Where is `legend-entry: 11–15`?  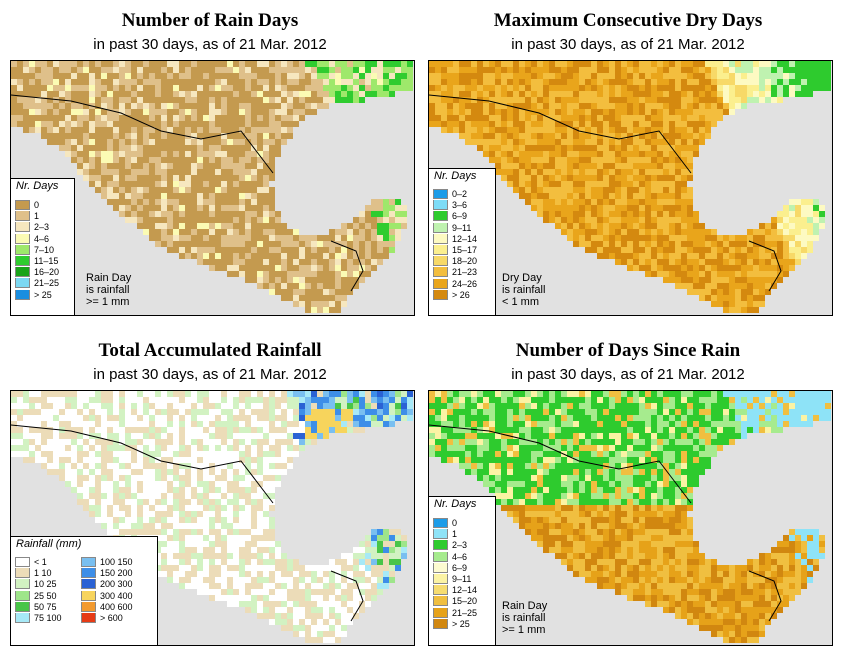
legend-entry: 11–15 is located at coordinates (36, 261).